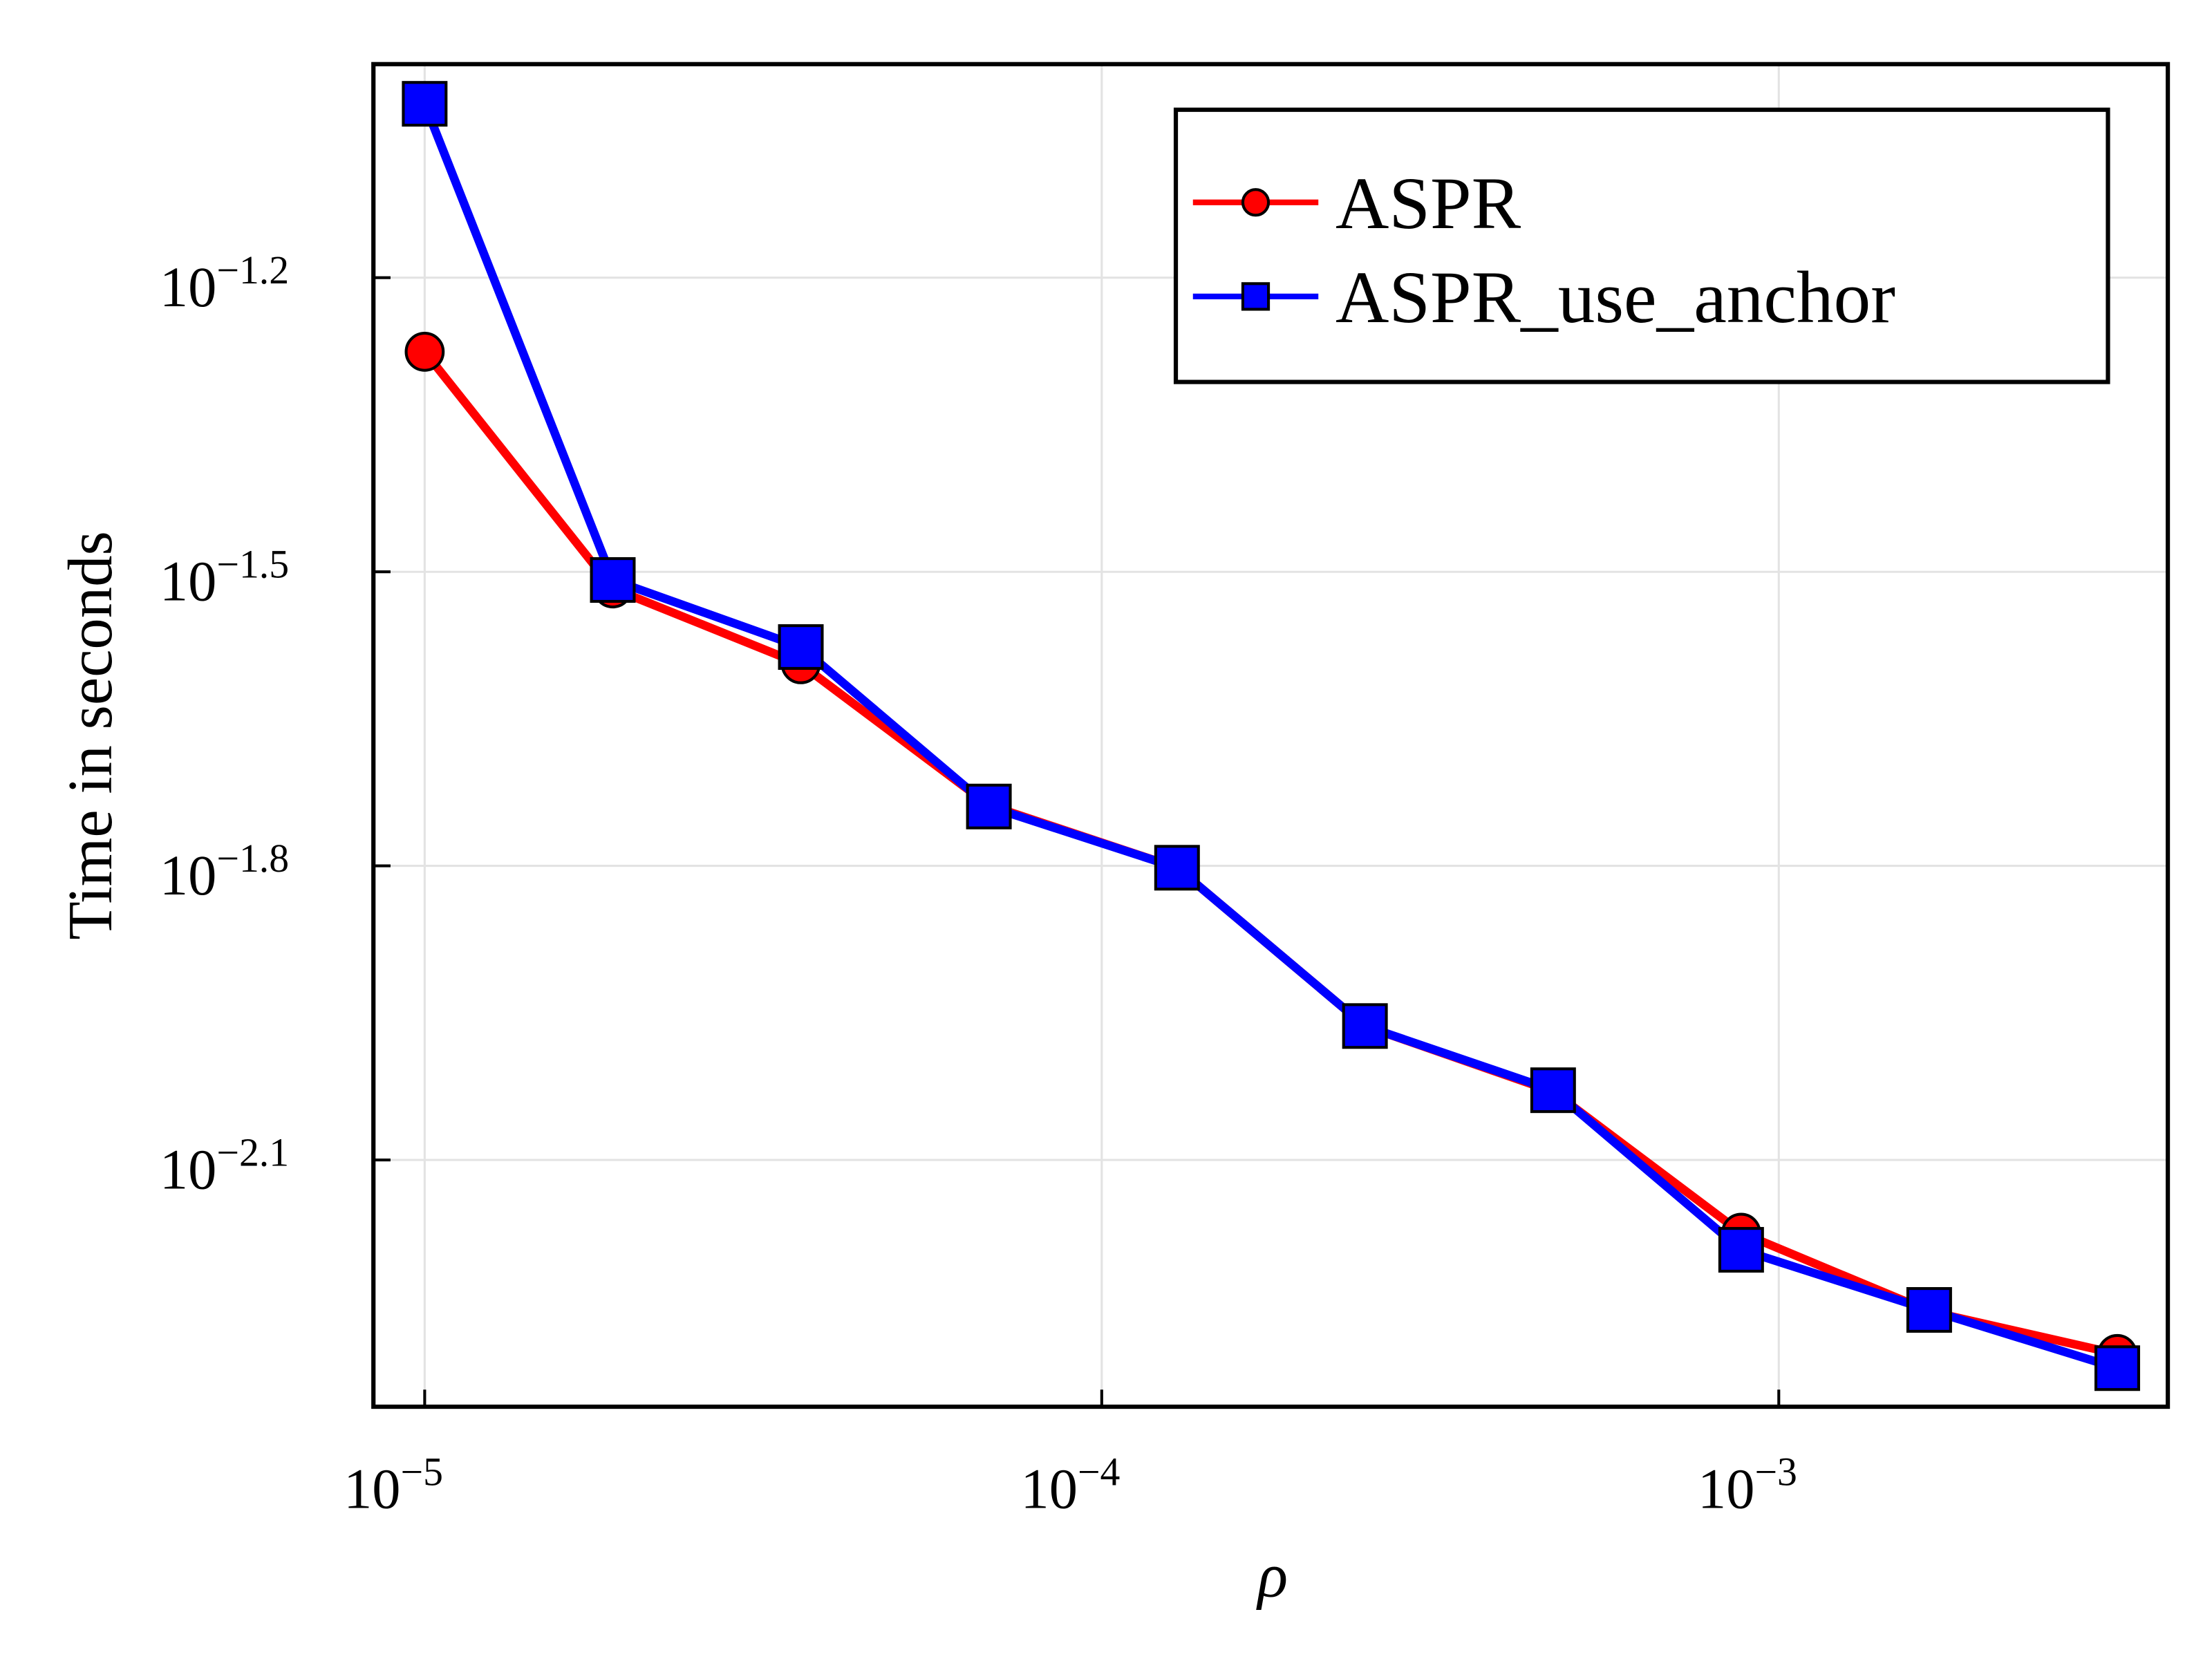 The height and width of the screenshot is (1659, 2212). Describe the element at coordinates (225, 577) in the screenshot. I see `y-tick-label: 10−1.5` at that location.